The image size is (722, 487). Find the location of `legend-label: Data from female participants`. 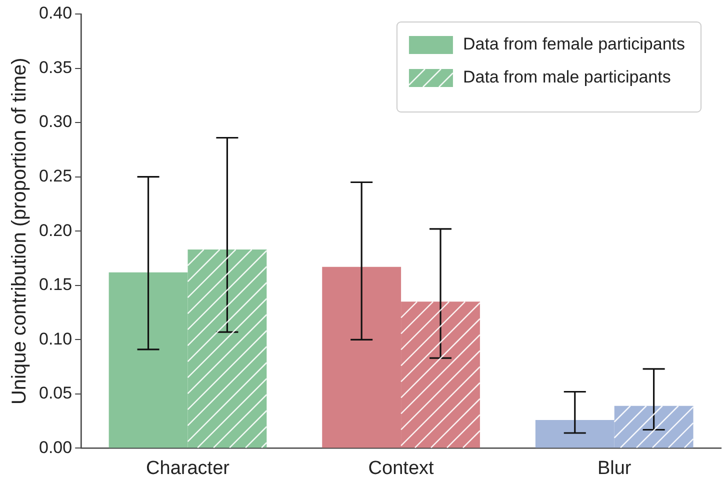

legend-label: Data from female participants is located at coordinates (574, 44).